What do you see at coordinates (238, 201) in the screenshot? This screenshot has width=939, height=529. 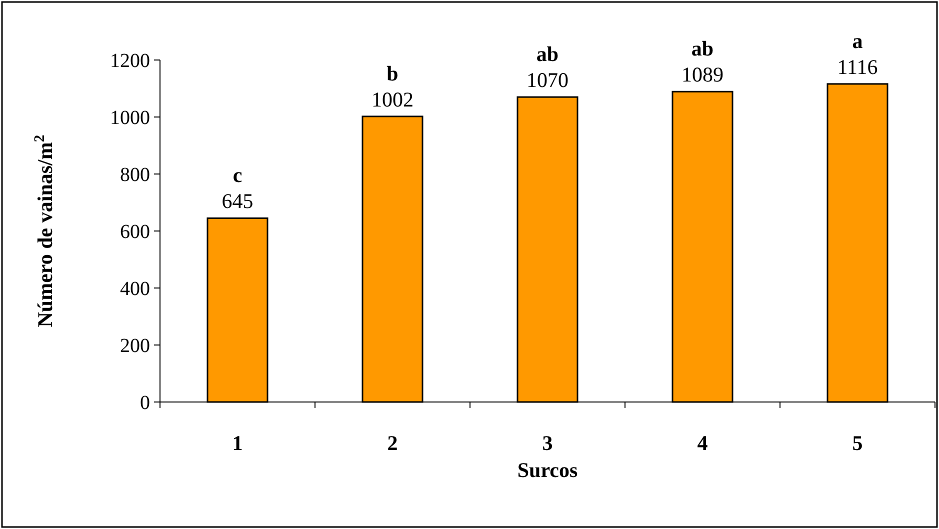 I see `data-label: 645` at bounding box center [238, 201].